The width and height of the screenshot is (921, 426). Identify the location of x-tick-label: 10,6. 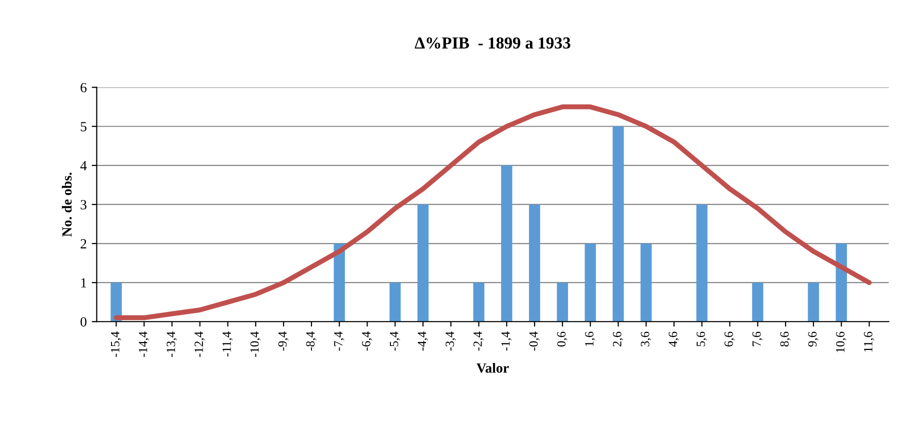
(841, 342).